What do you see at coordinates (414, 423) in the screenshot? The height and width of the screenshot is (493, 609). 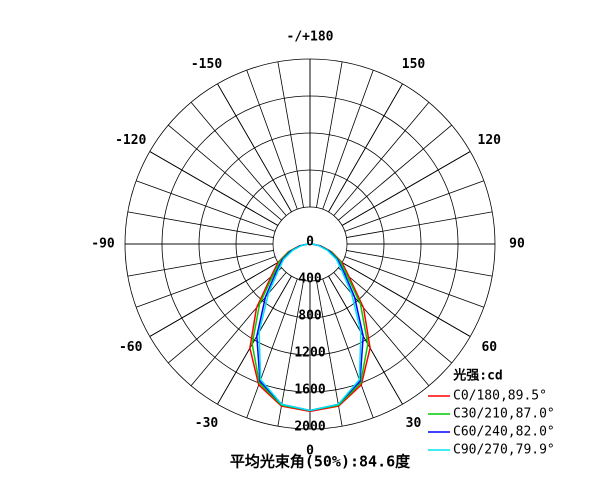 I see `angle-tick-label: 30` at bounding box center [414, 423].